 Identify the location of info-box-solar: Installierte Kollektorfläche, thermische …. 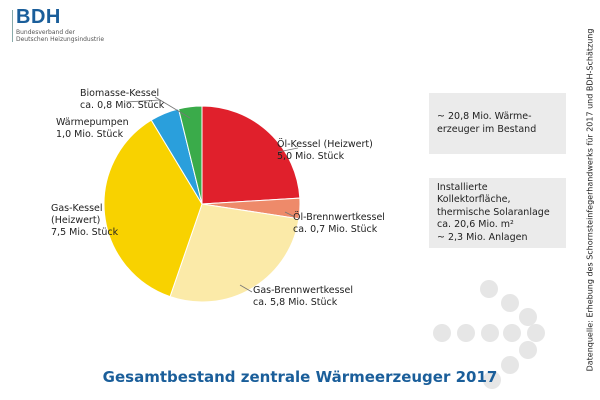
(497, 213).